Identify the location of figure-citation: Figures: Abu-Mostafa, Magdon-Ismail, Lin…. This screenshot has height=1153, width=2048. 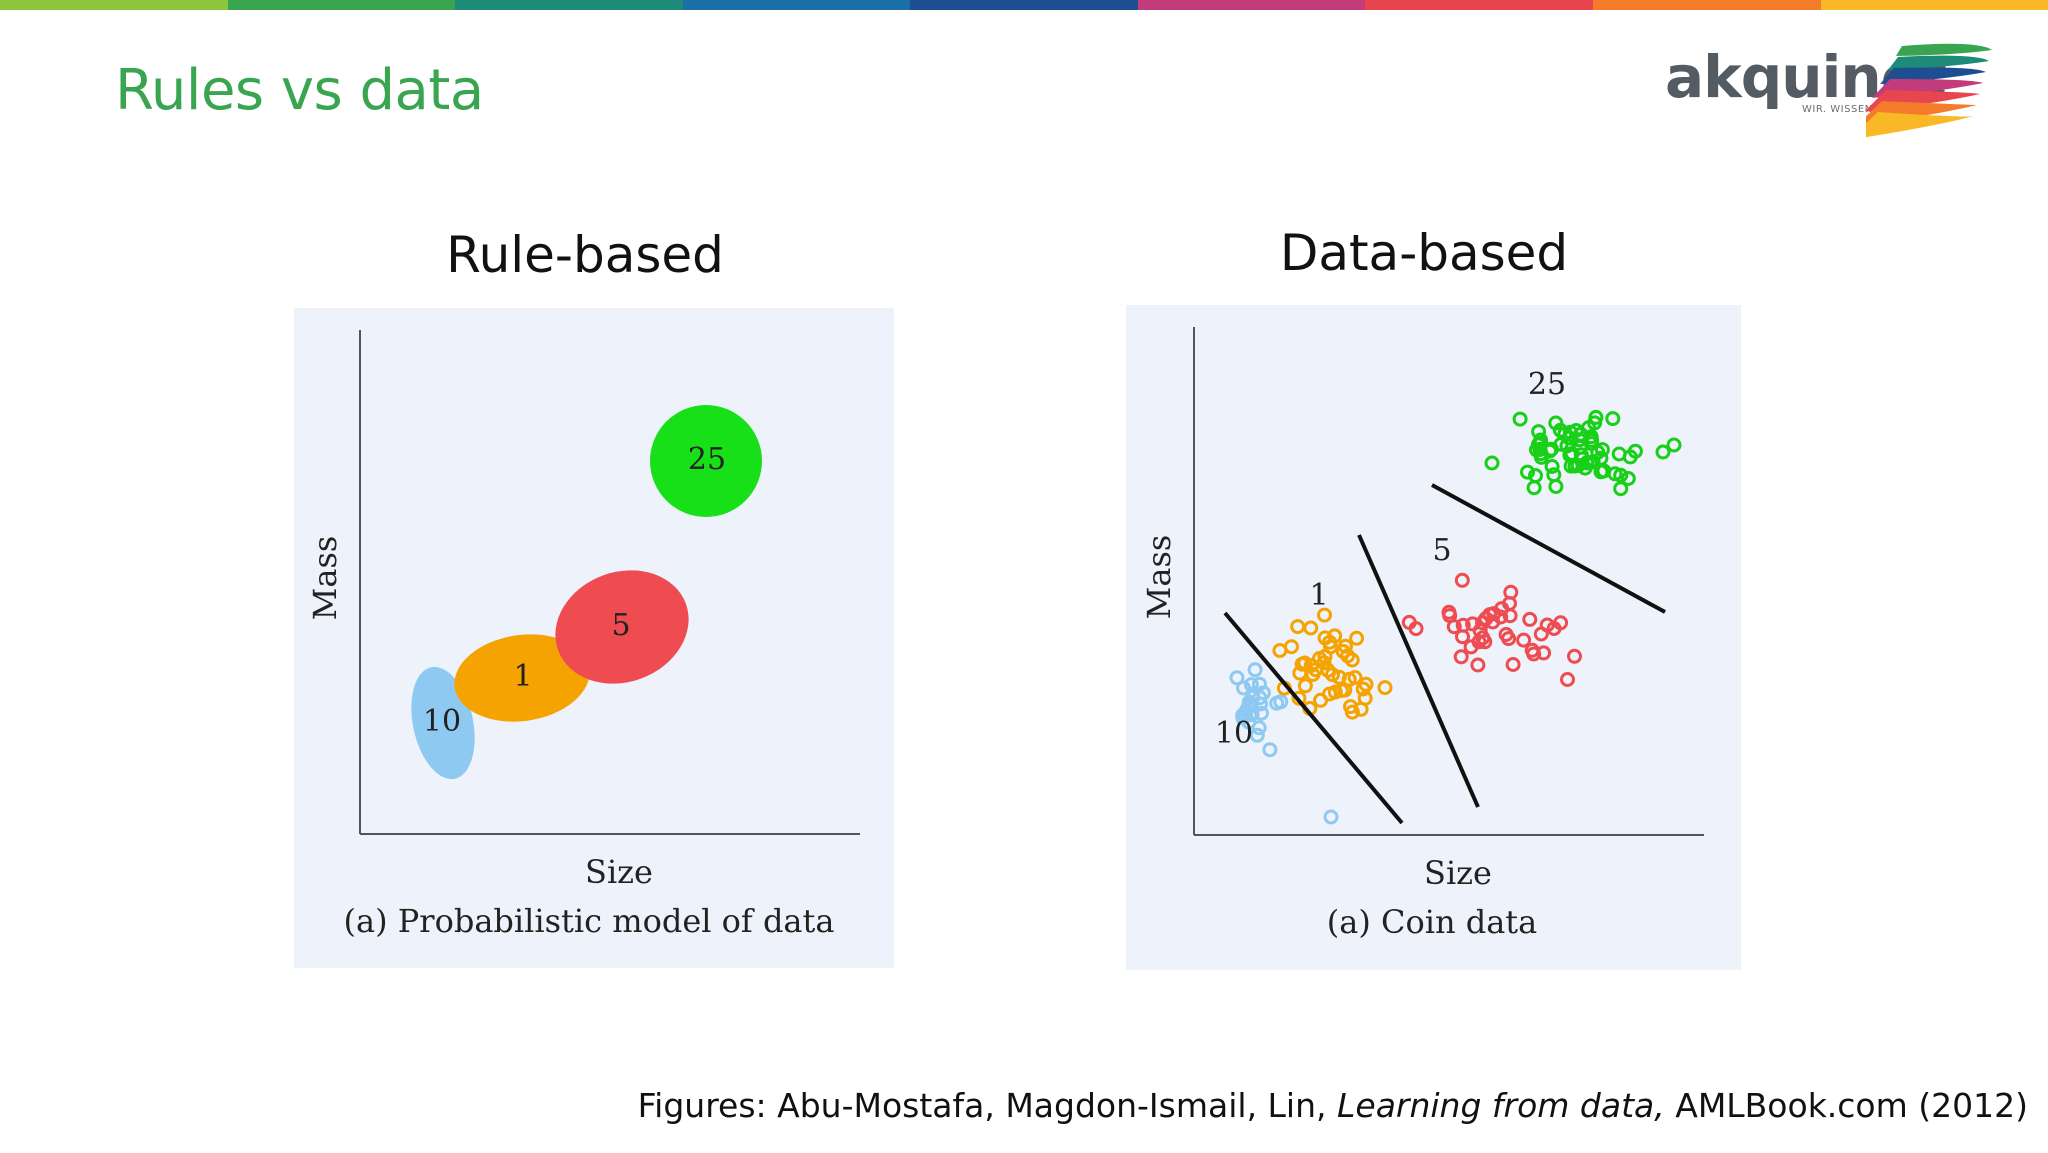
(1333, 1105).